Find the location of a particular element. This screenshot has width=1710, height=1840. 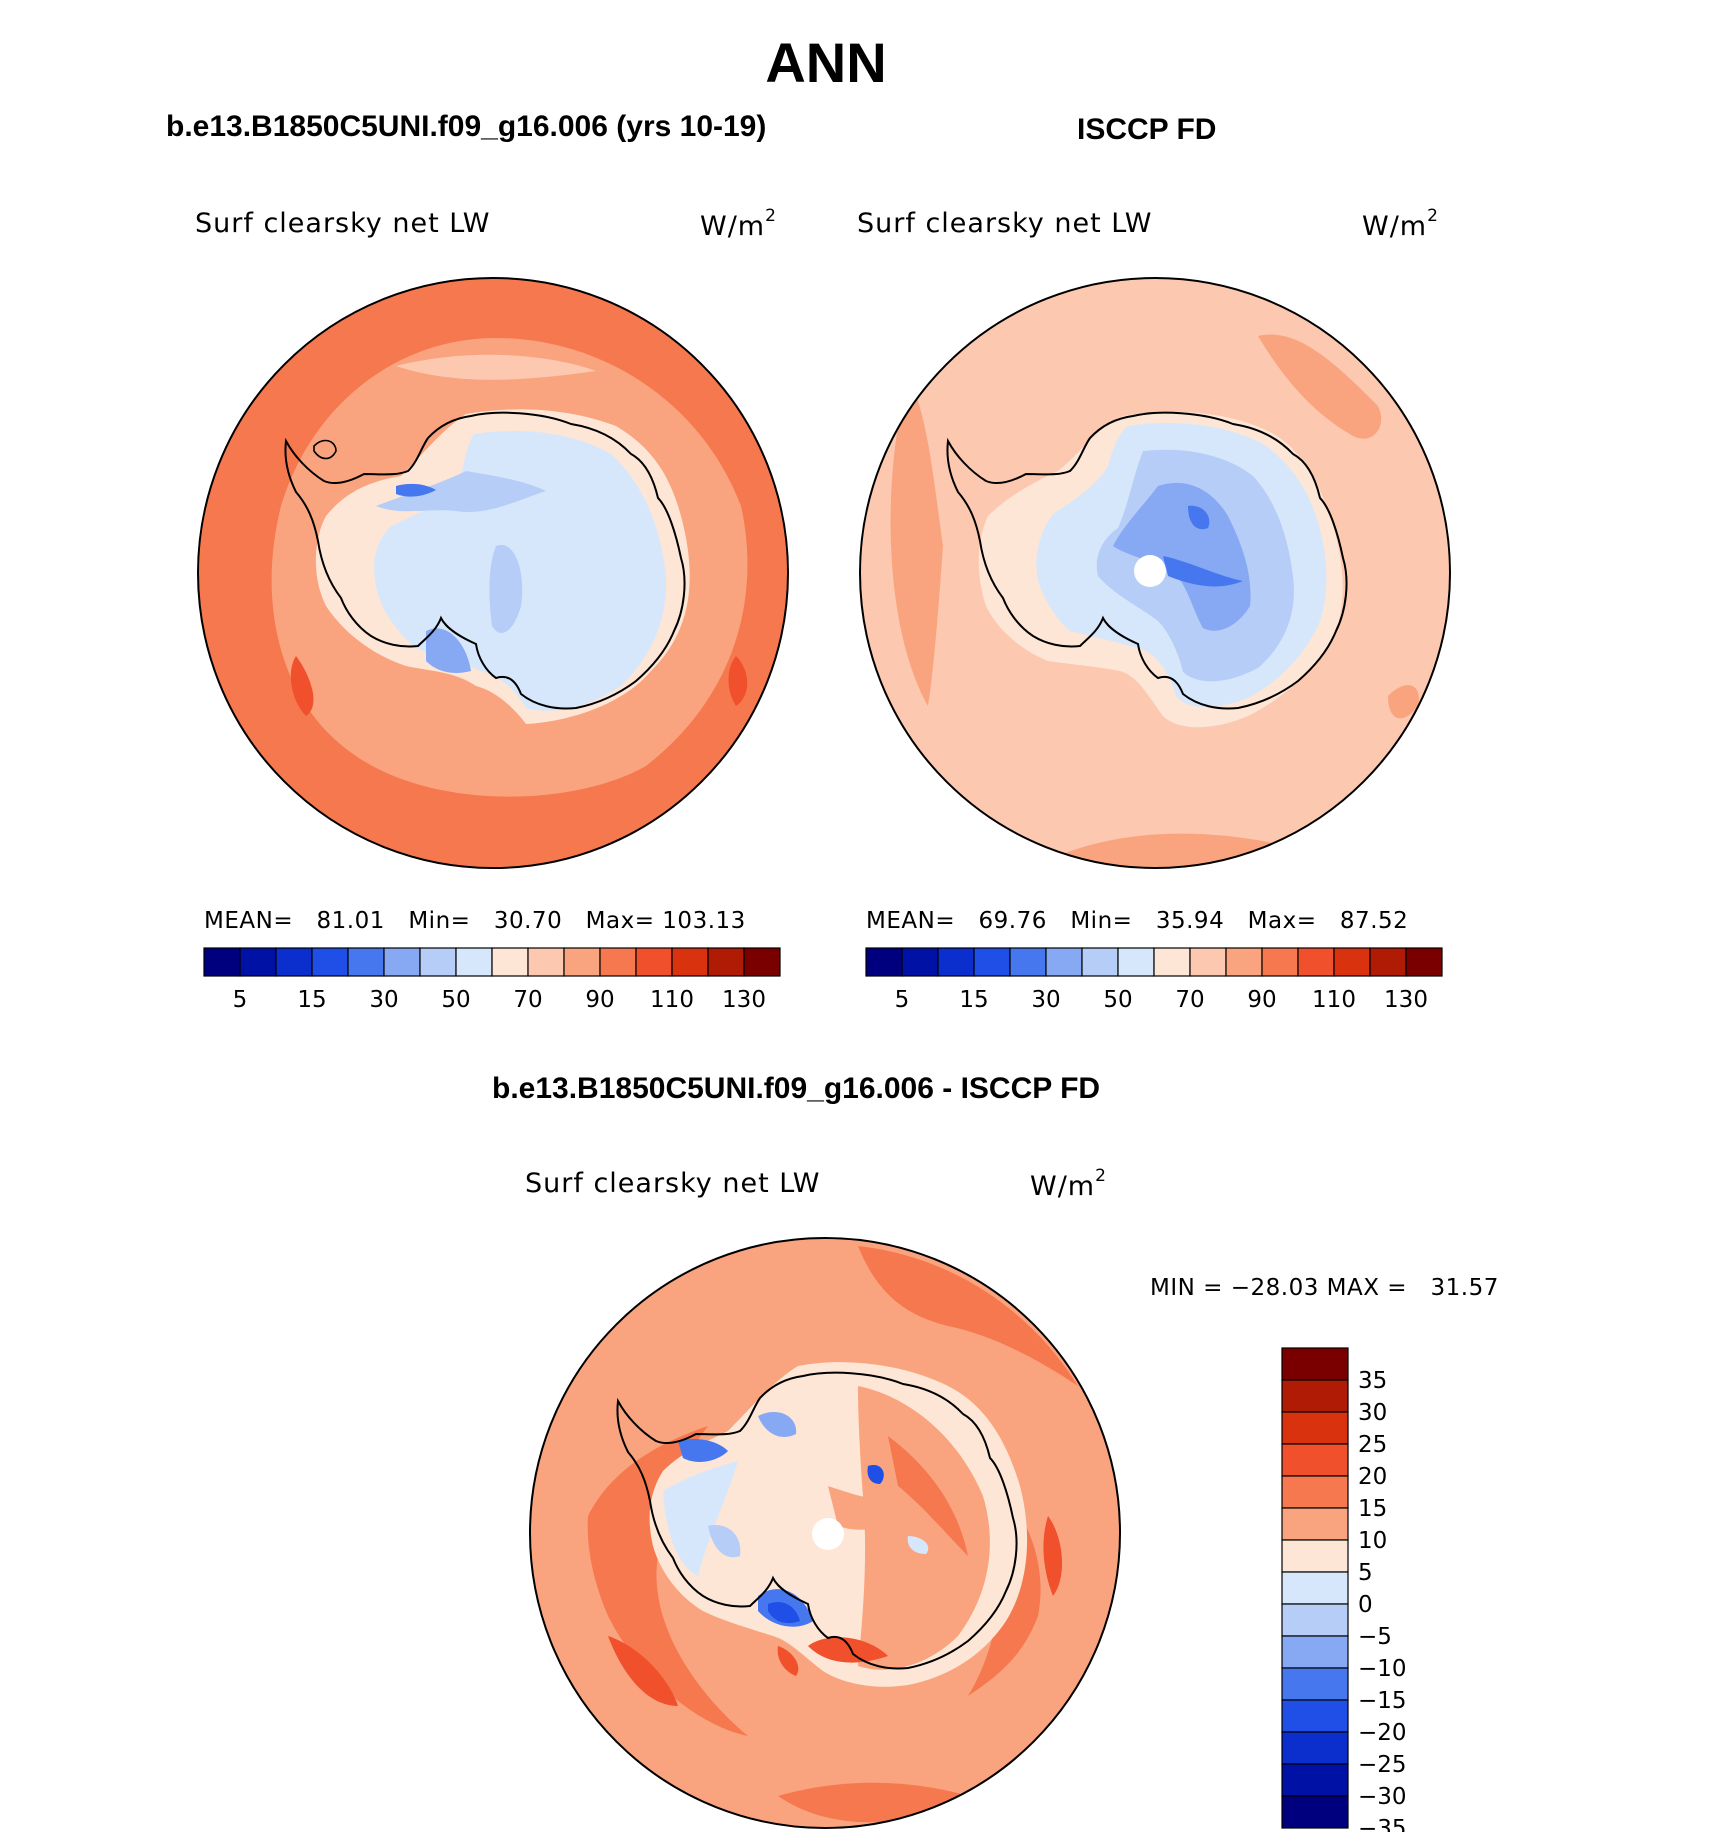

diff-colorbar-tick-label: 15 is located at coordinates (1372, 1509).